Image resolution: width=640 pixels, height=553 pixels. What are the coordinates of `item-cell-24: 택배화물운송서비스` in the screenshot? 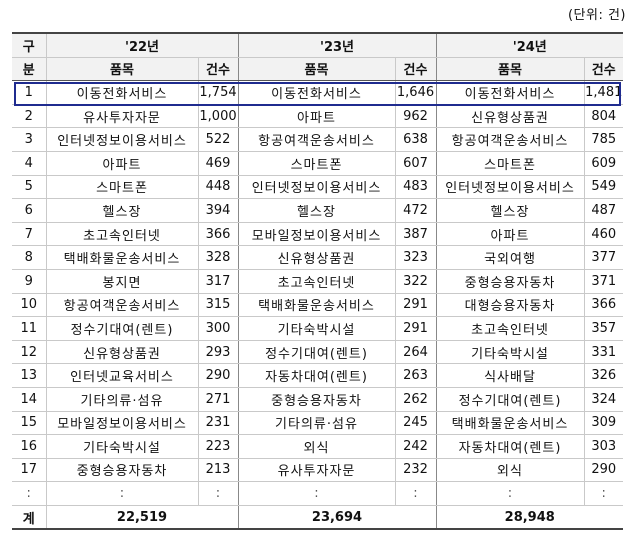 It's located at (509, 423).